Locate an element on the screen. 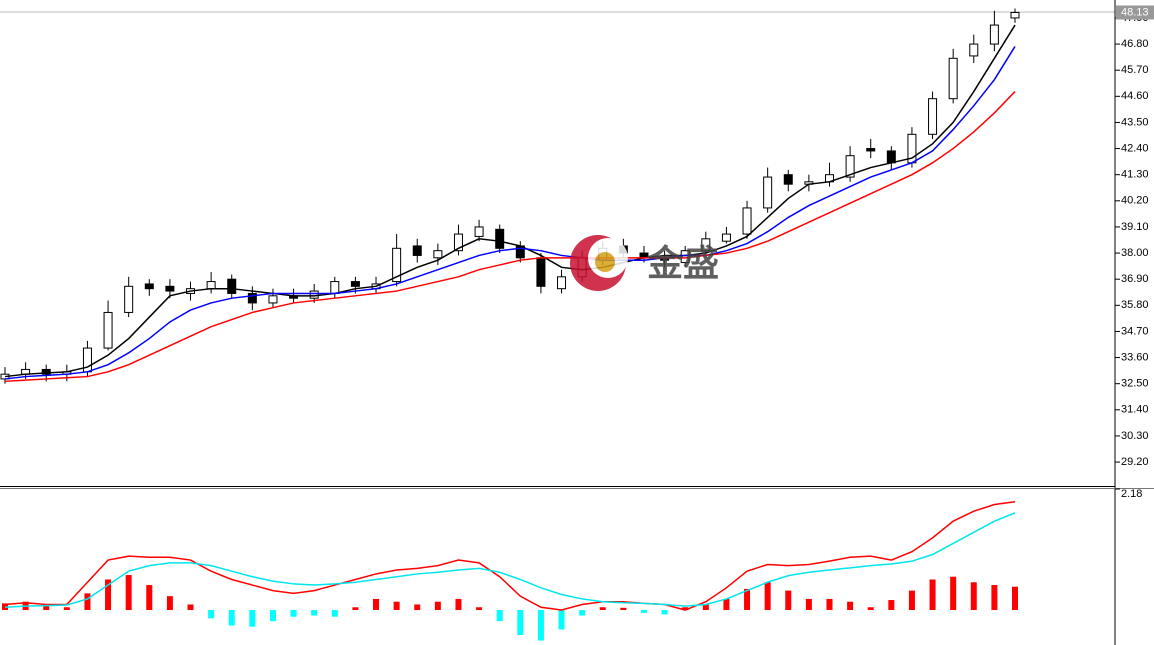 The height and width of the screenshot is (645, 1154). y-tick-label: 40.20 is located at coordinates (1135, 201).